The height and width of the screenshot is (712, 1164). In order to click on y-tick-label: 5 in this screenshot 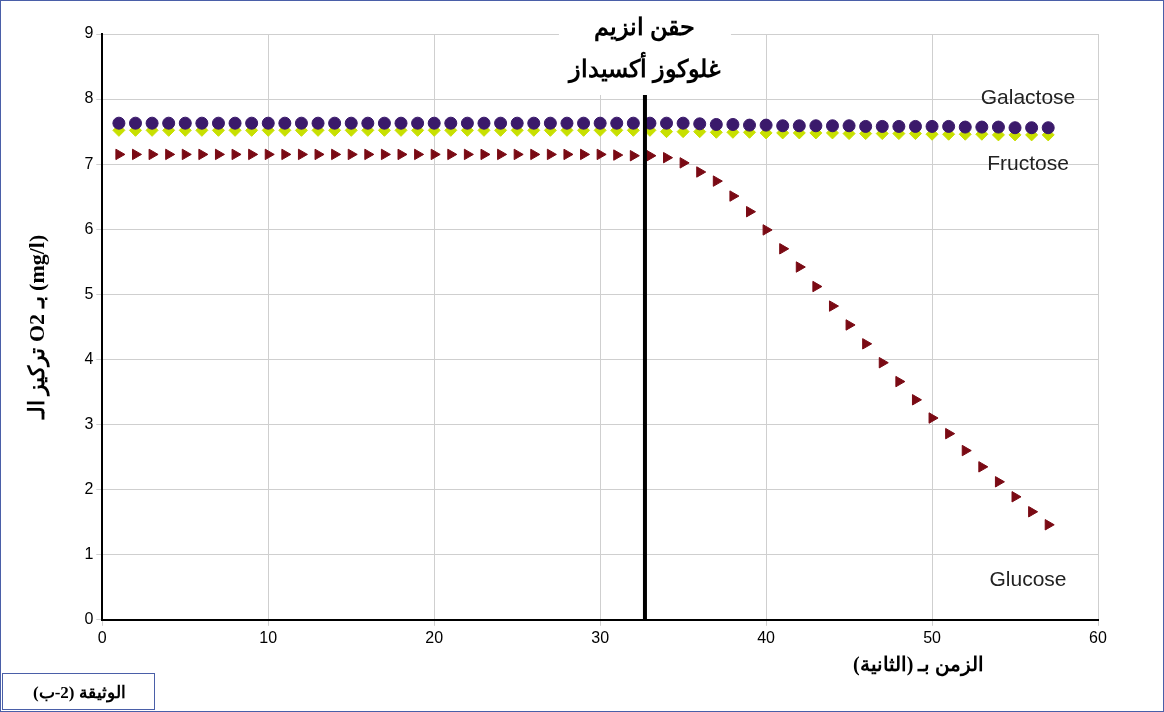, I will do `click(89, 293)`.